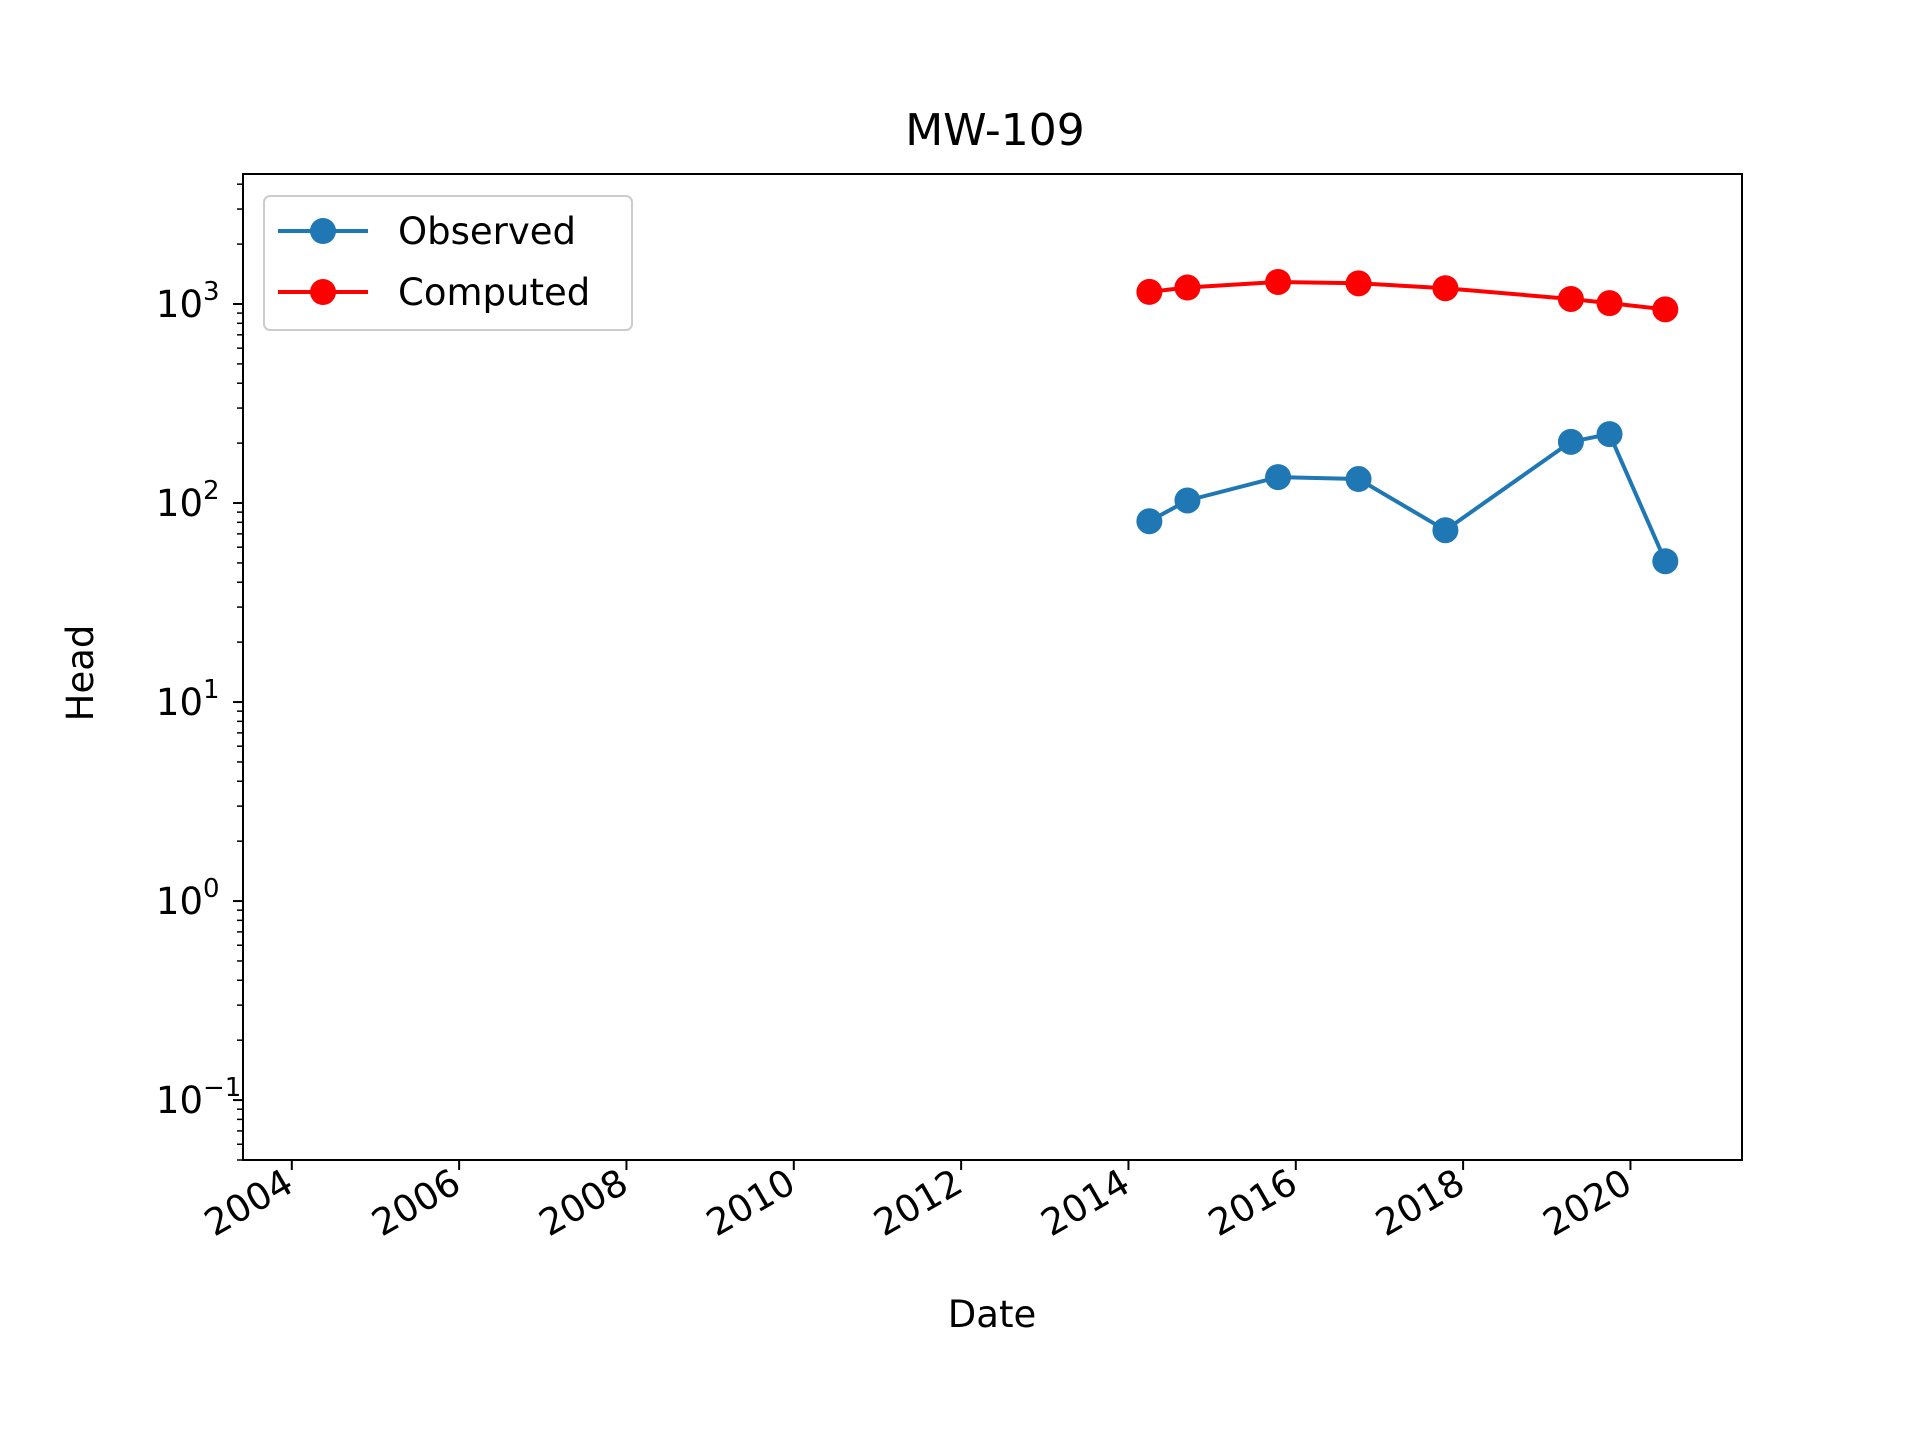 This screenshot has width=1920, height=1440. Describe the element at coordinates (211, 690) in the screenshot. I see `y-tick-exponent: 1` at that location.